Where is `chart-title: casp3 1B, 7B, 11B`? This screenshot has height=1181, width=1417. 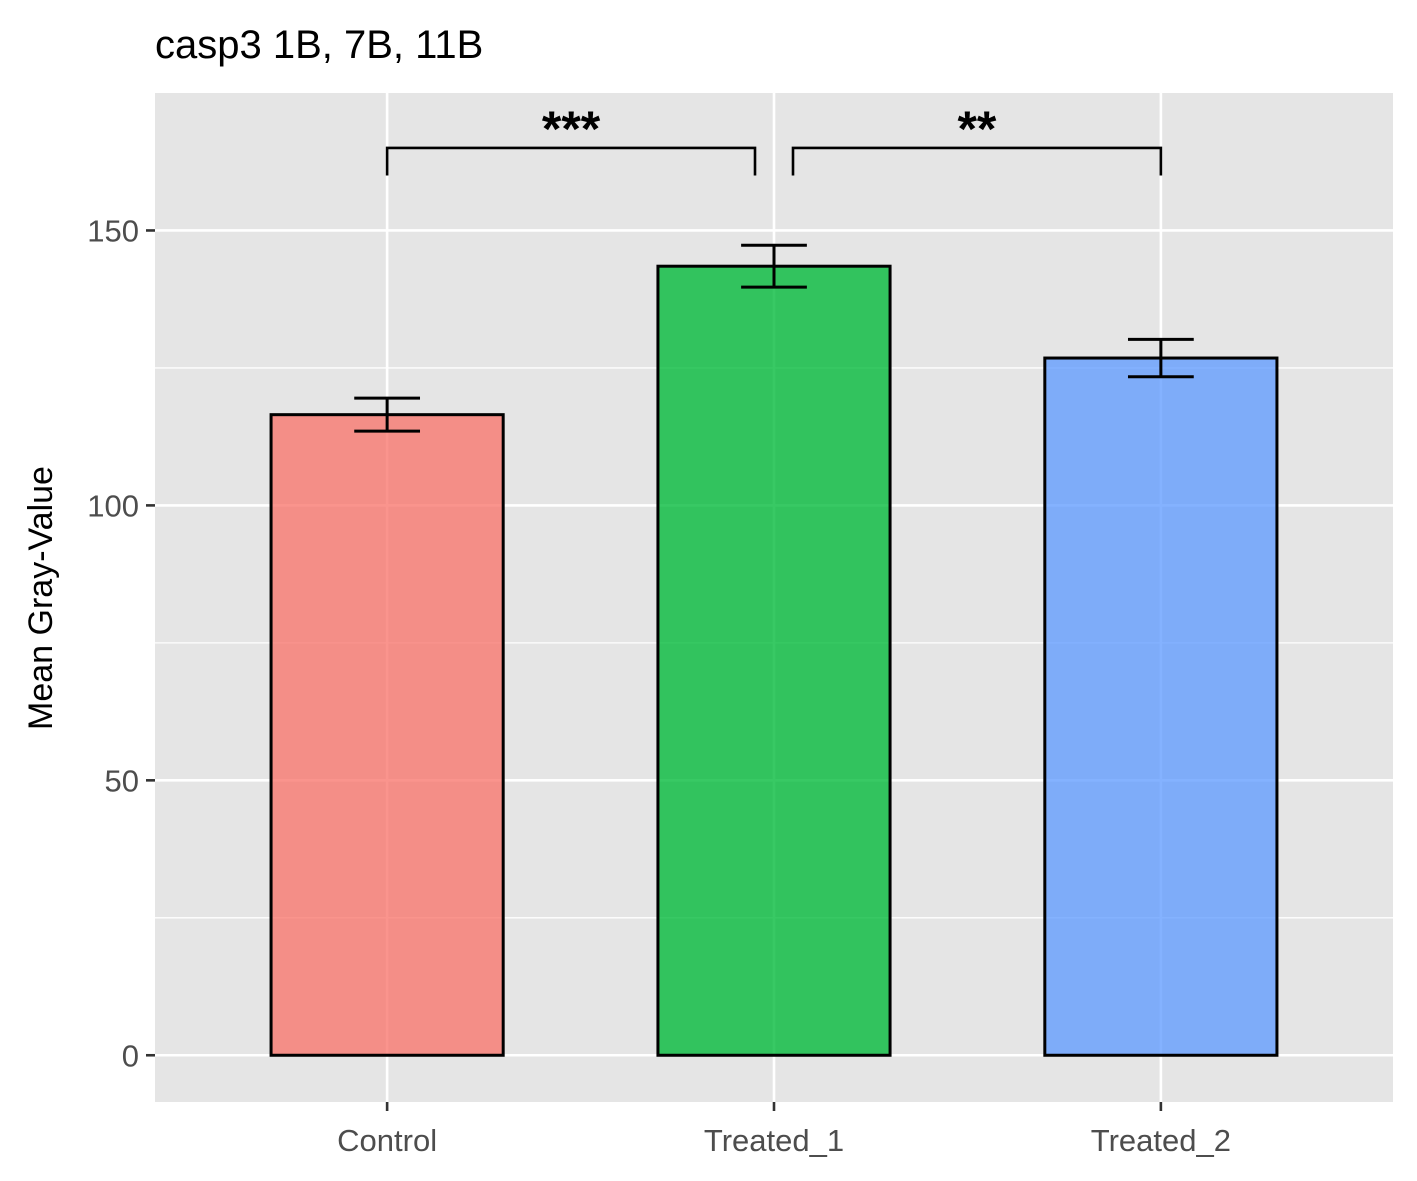
chart-title: casp3 1B, 7B, 11B is located at coordinates (319, 45).